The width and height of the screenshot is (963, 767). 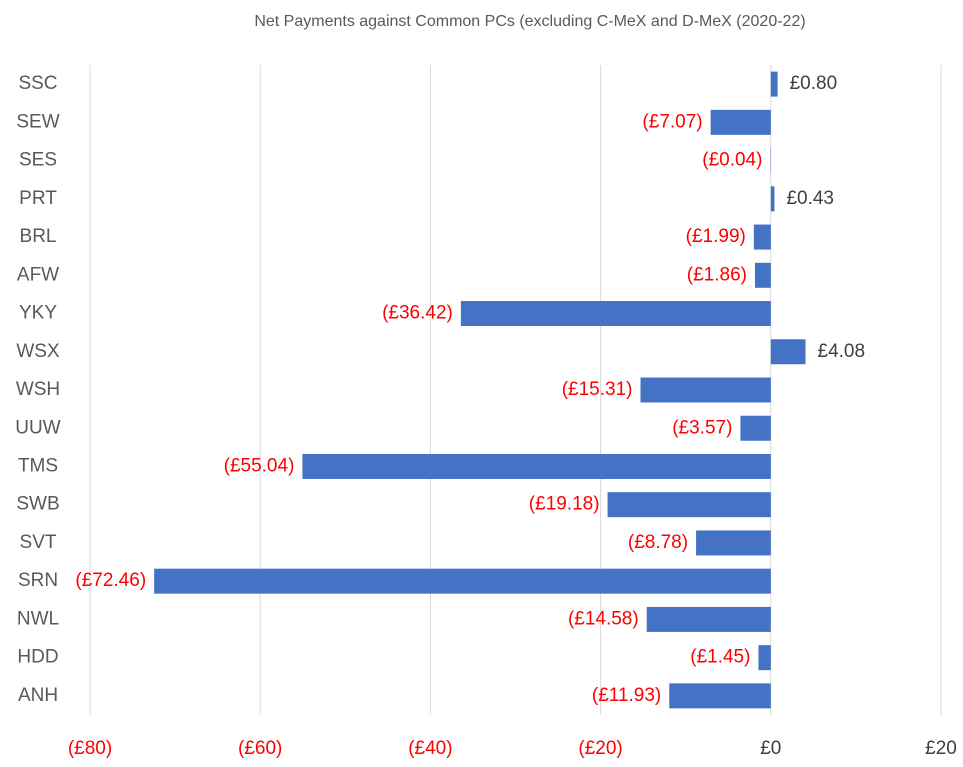 I want to click on y-tick-label: SSC, so click(x=37, y=83).